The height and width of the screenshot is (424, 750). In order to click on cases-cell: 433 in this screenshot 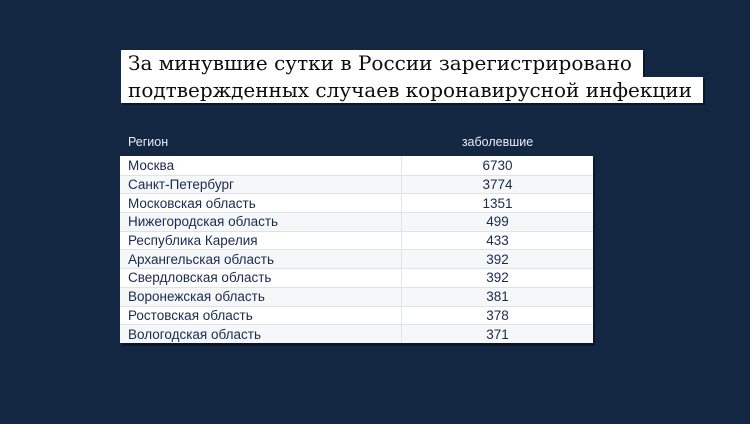, I will do `click(497, 241)`.